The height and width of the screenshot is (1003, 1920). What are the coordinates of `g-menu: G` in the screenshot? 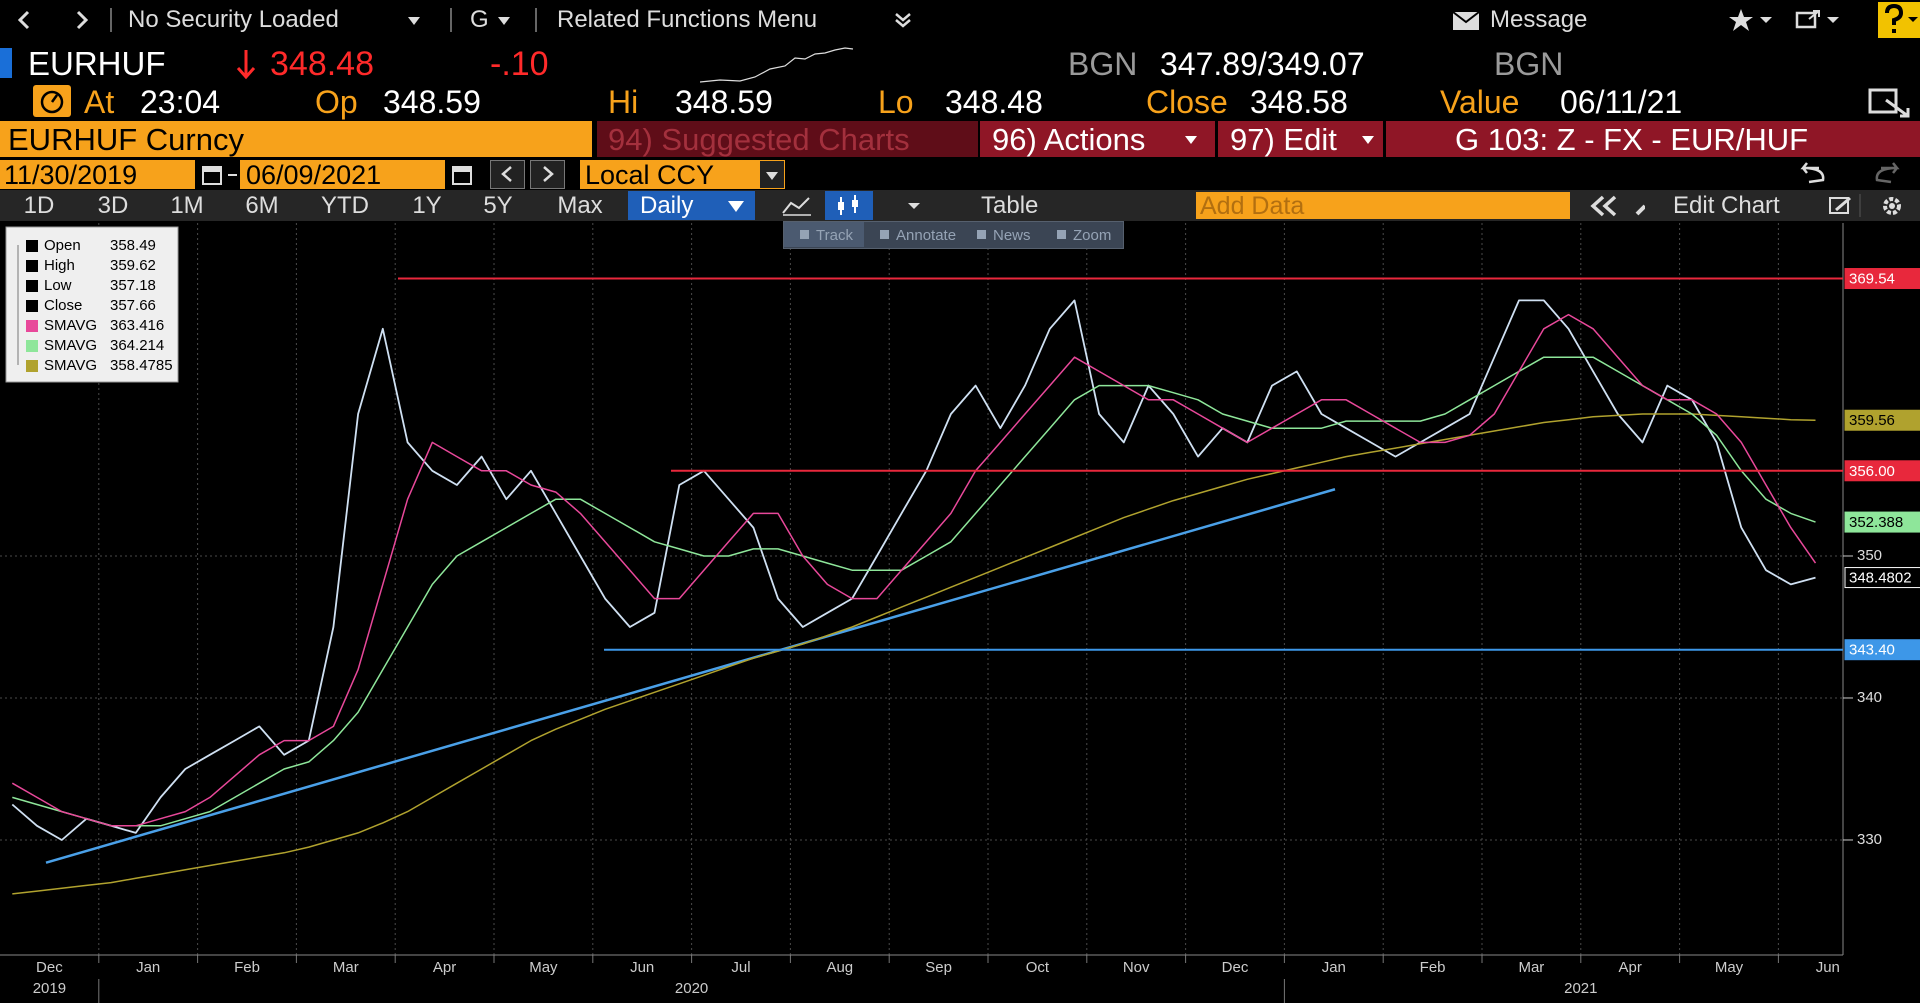 It's located at (479, 19).